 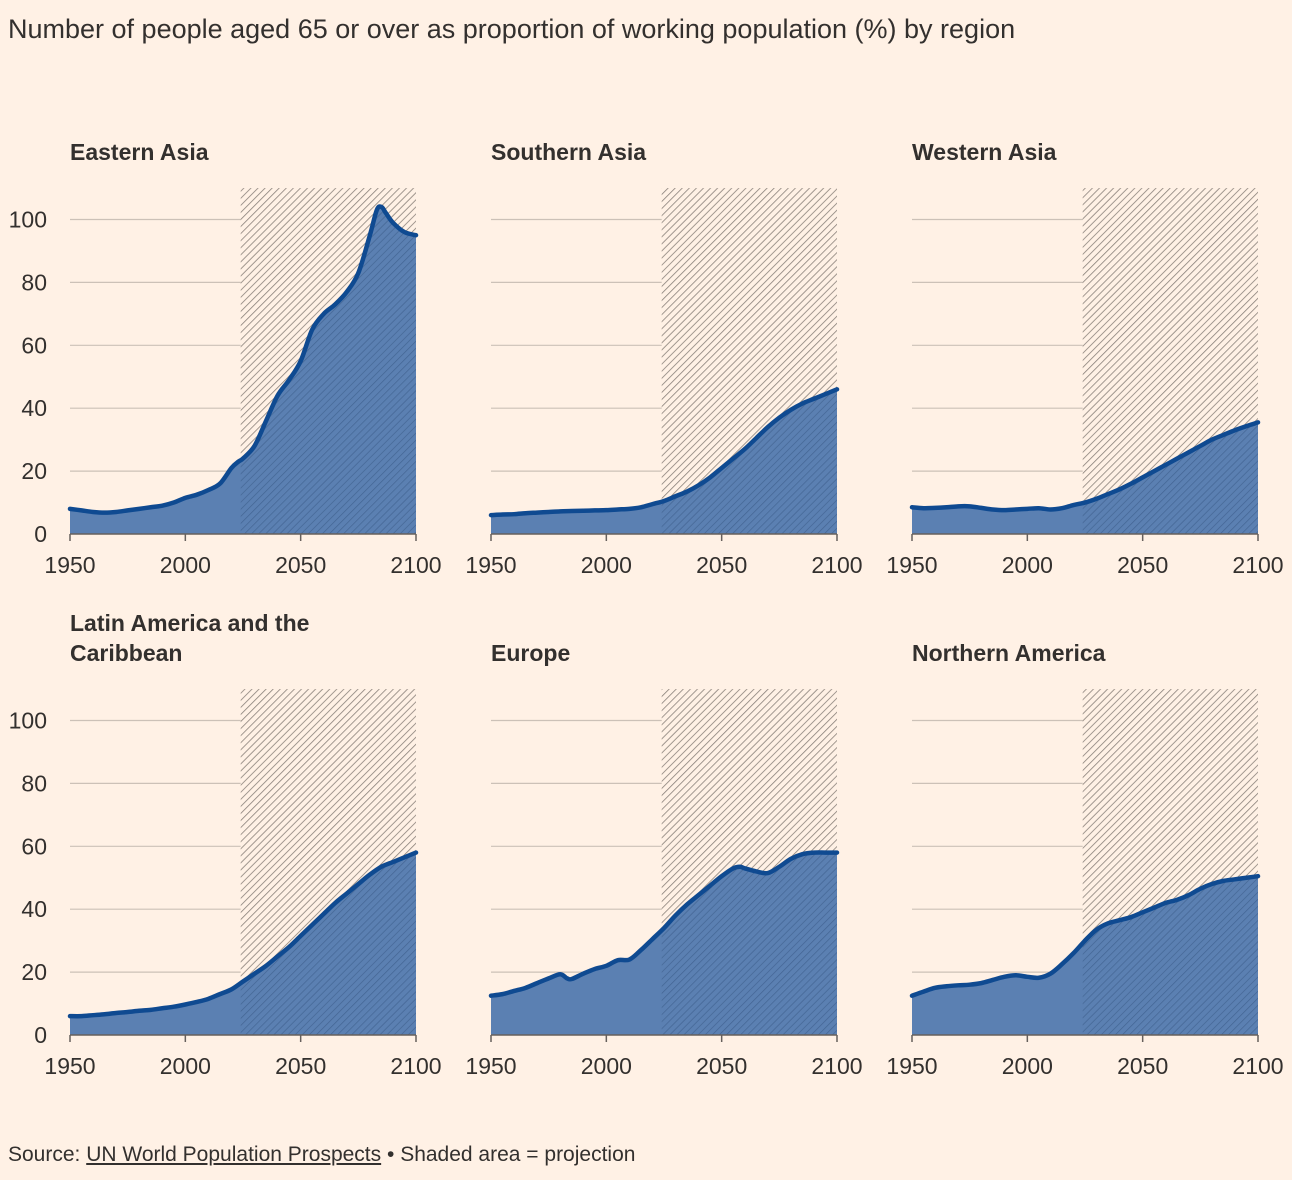 I want to click on panel-europe: Europe 1950 2000 2050 2100, so click(x=663, y=859).